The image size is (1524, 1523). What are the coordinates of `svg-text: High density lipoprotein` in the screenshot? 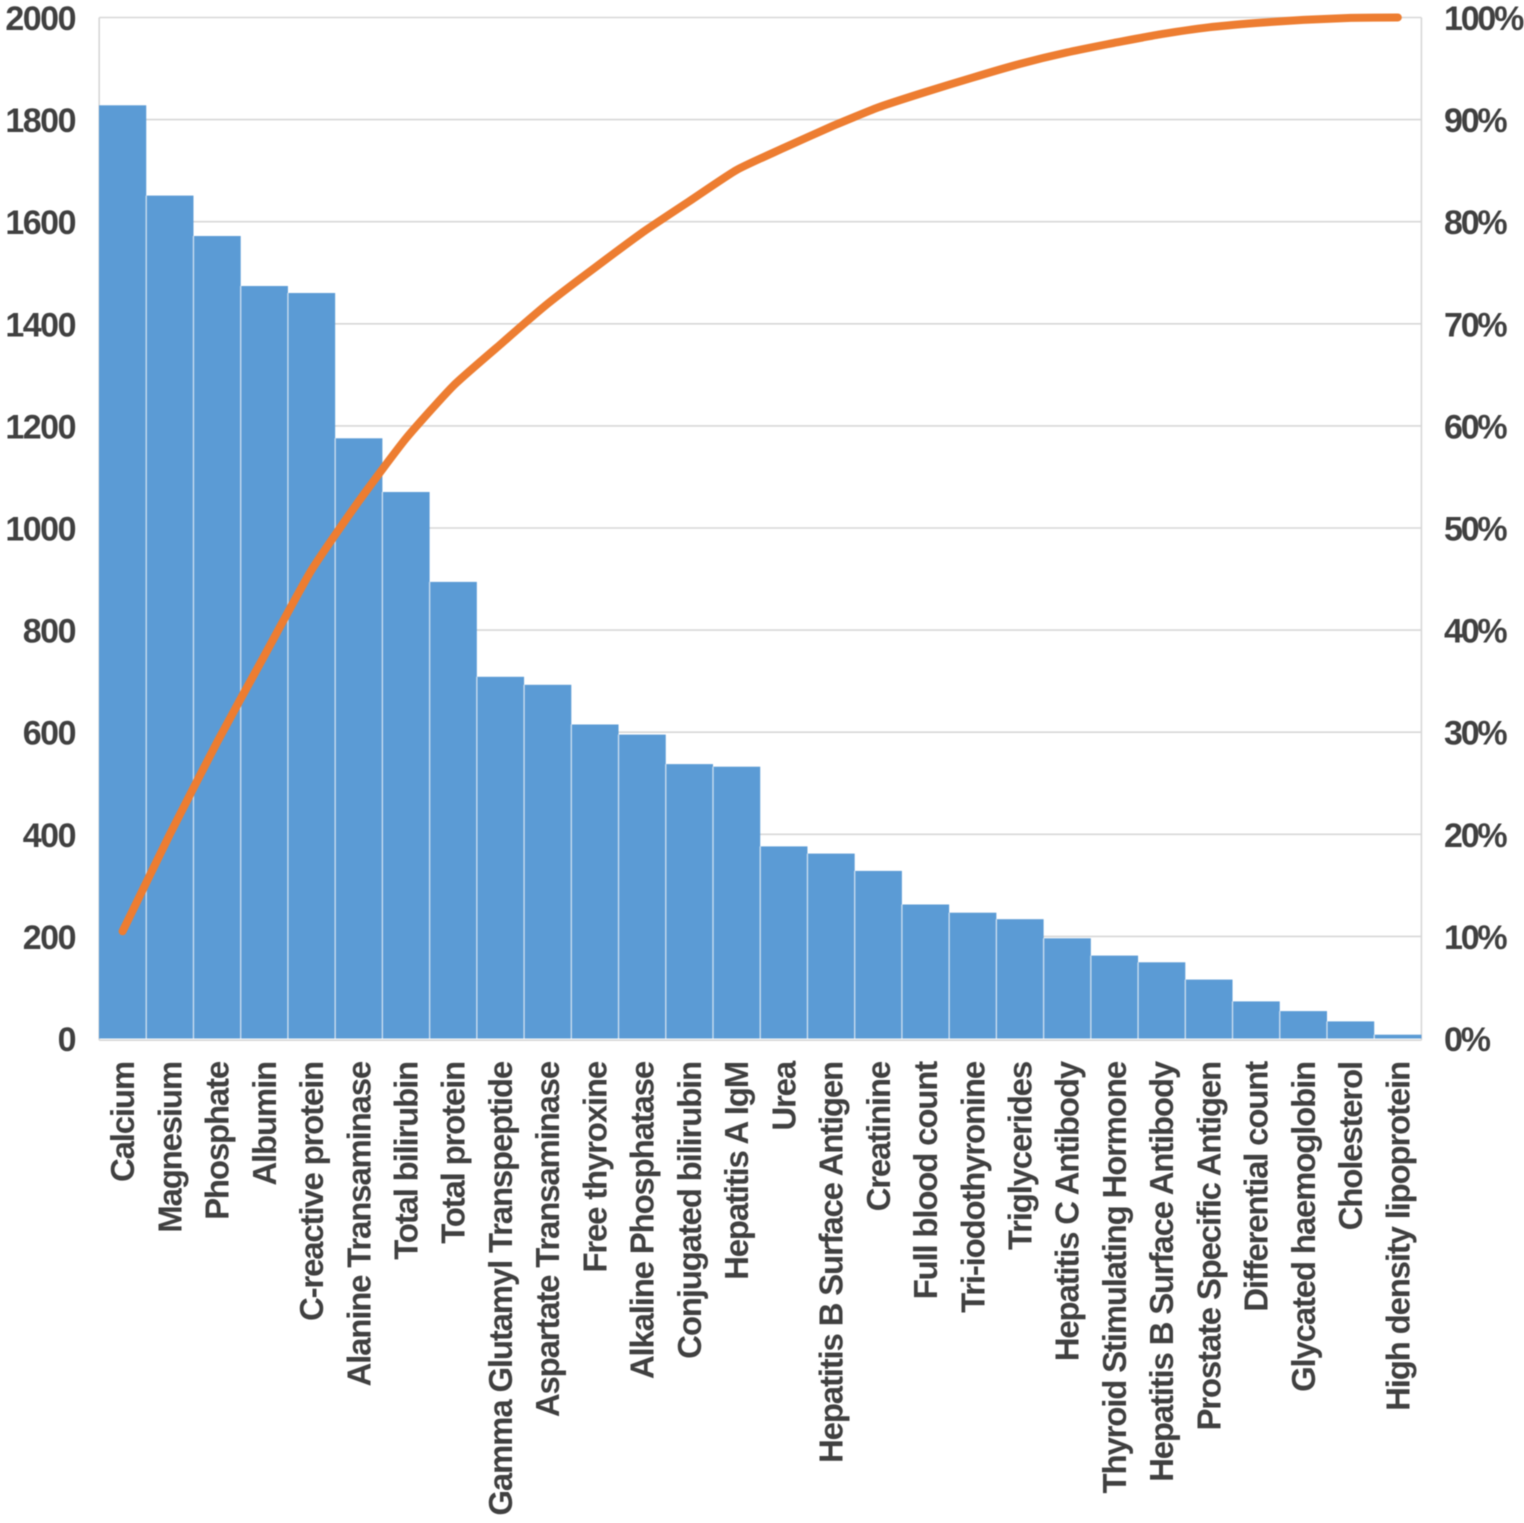 It's located at (1397, 1236).